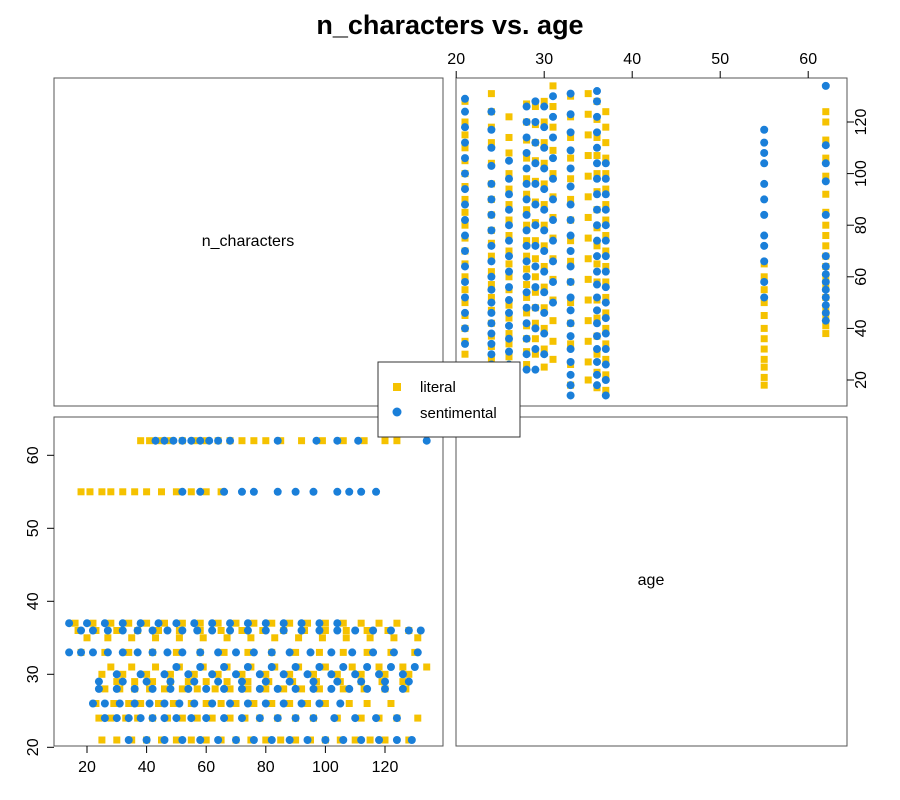  What do you see at coordinates (33, 528) in the screenshot?
I see `tick-label-age-left: 50` at bounding box center [33, 528].